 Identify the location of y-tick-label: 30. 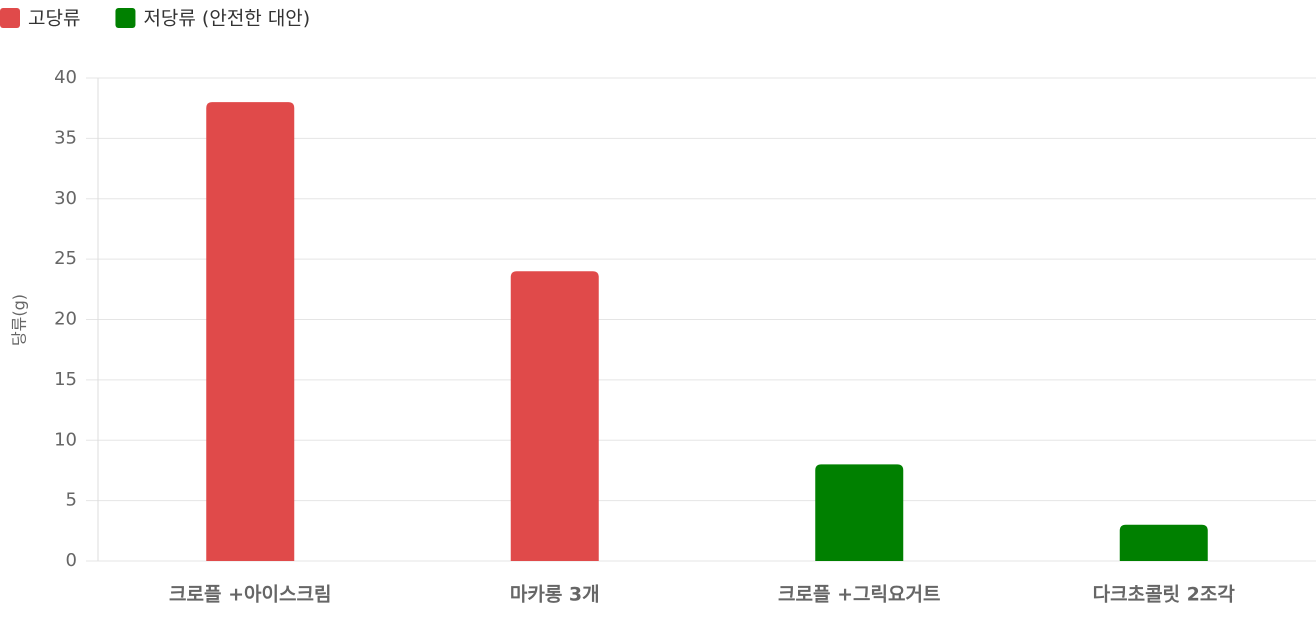
(65, 198).